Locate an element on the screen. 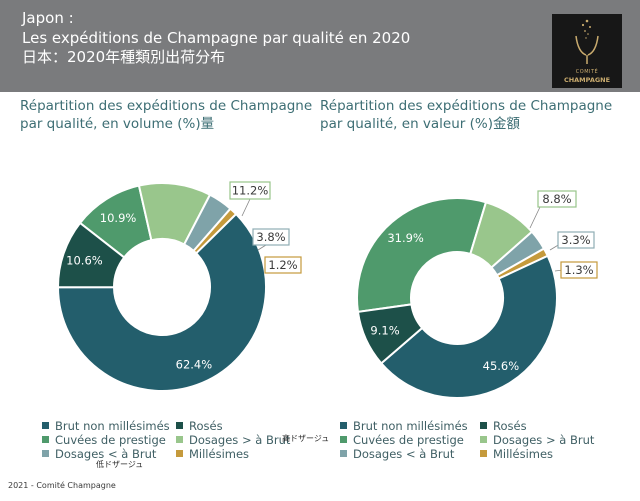 Image resolution: width=640 pixels, height=501 pixels. comite-champagne-logo: COMITÉ CHAMPAGNE is located at coordinates (587, 51).